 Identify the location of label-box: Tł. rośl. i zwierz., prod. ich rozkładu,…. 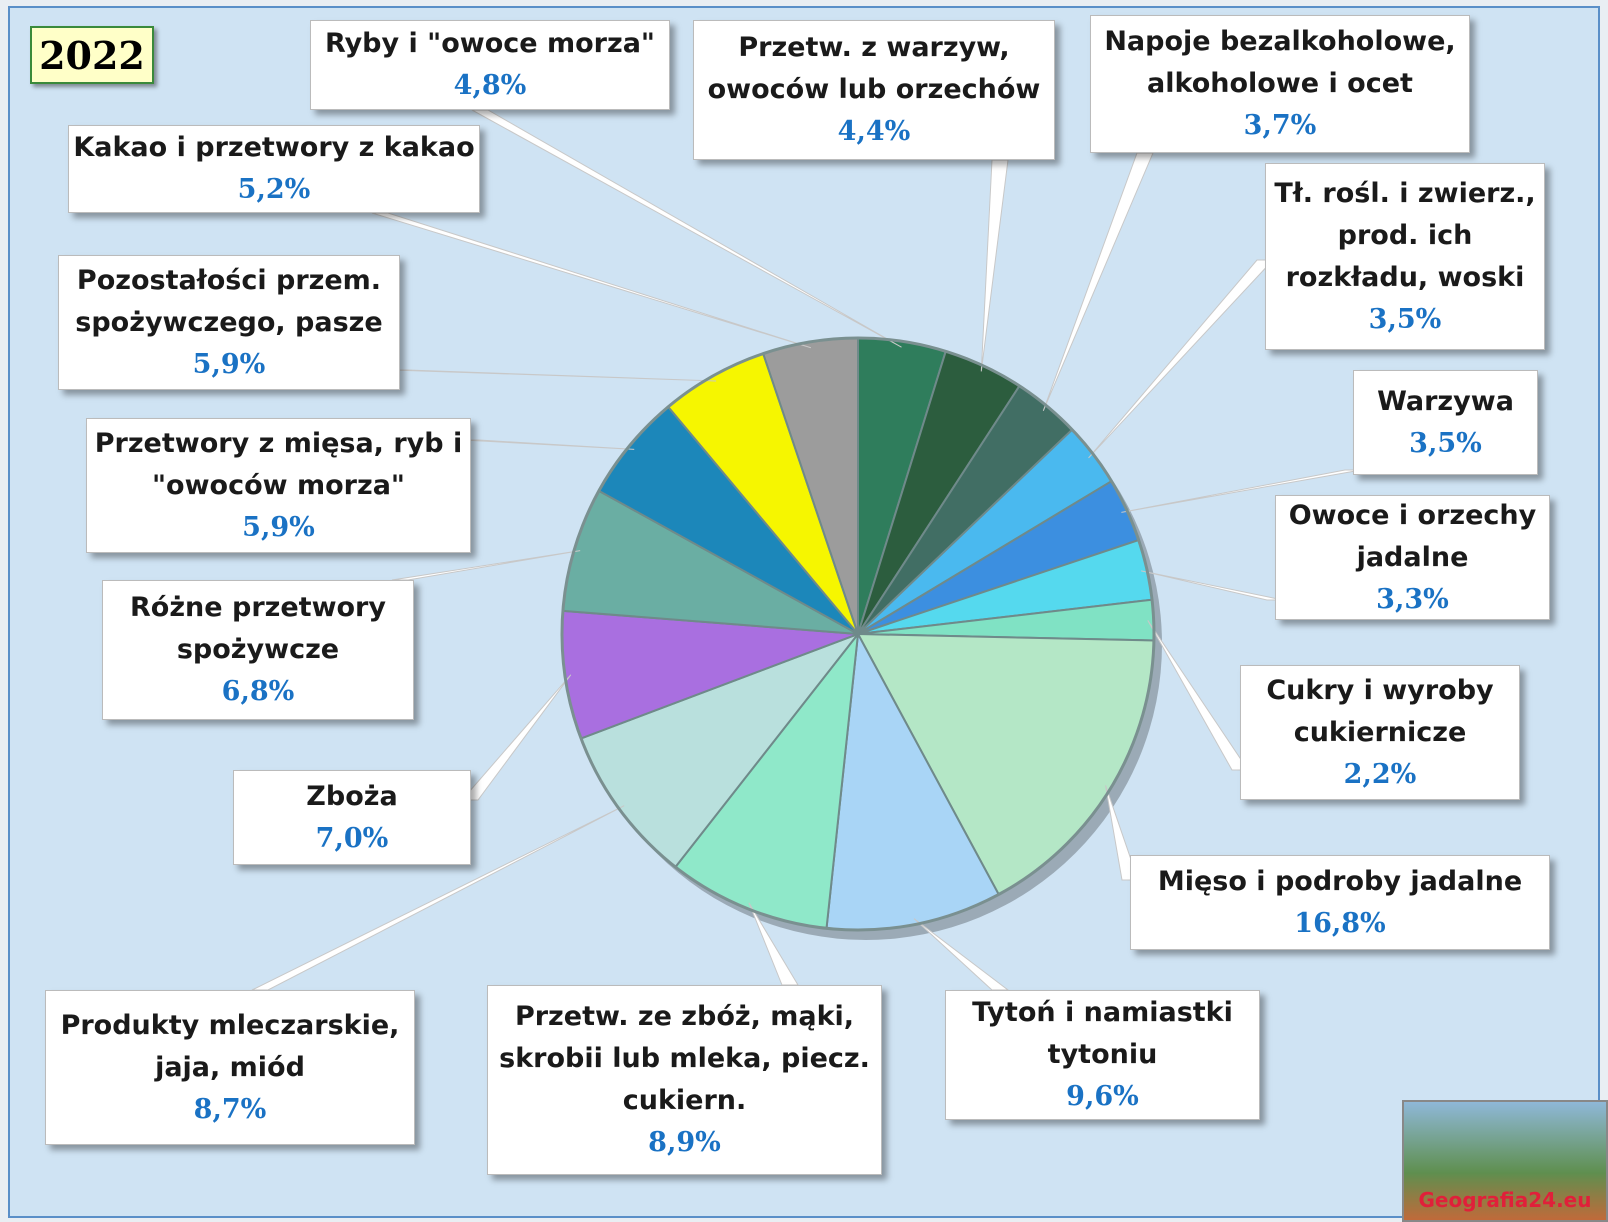
(1405, 256).